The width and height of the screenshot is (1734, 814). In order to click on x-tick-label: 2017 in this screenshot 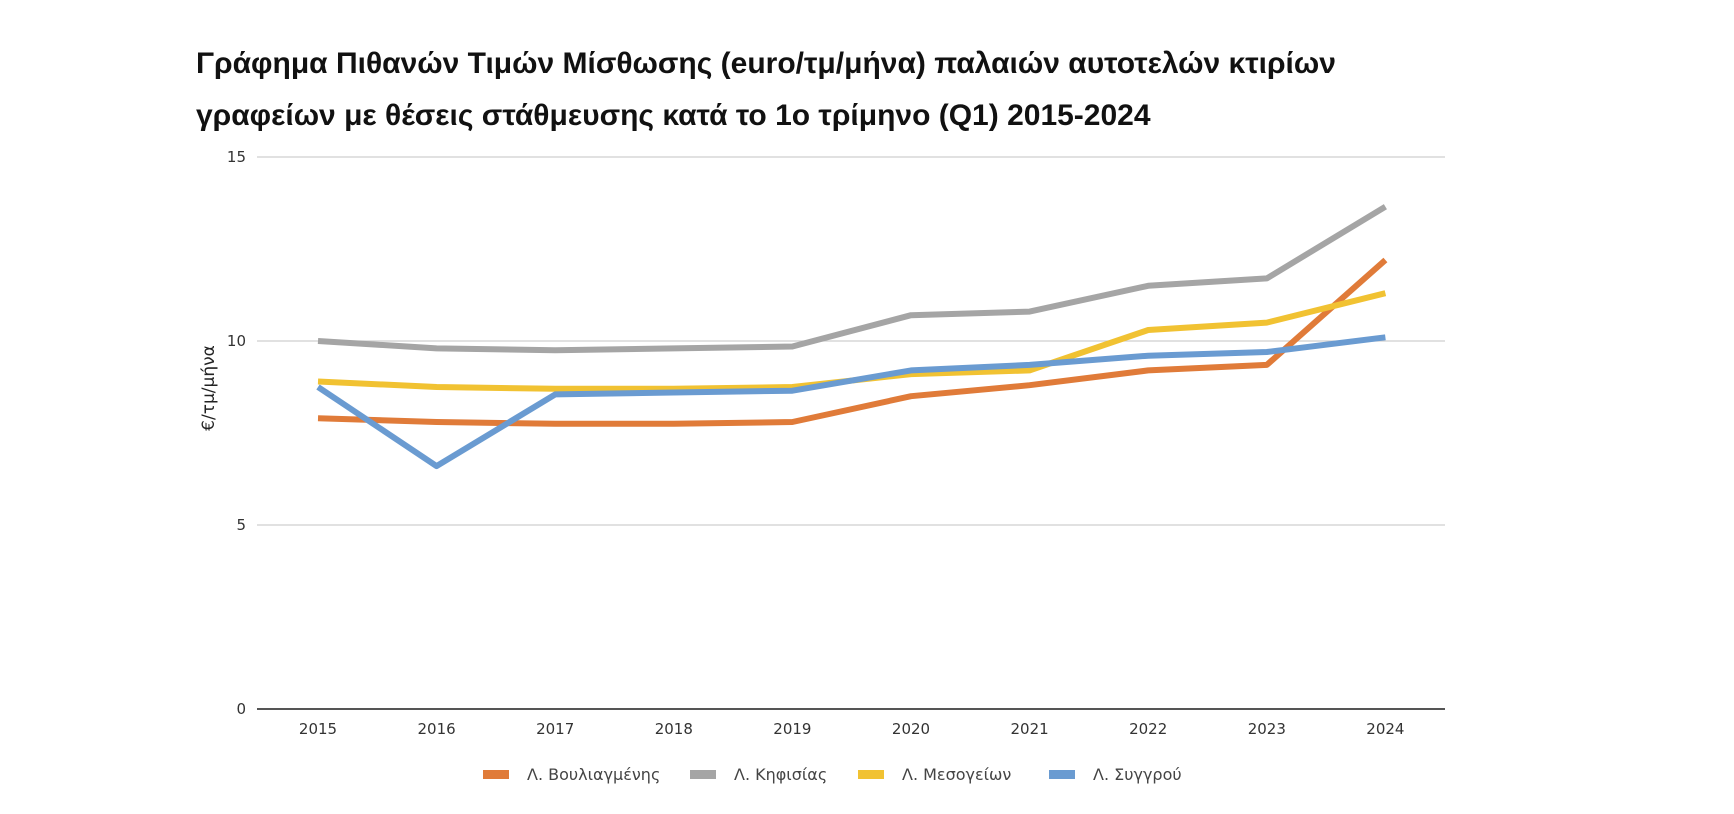, I will do `click(555, 729)`.